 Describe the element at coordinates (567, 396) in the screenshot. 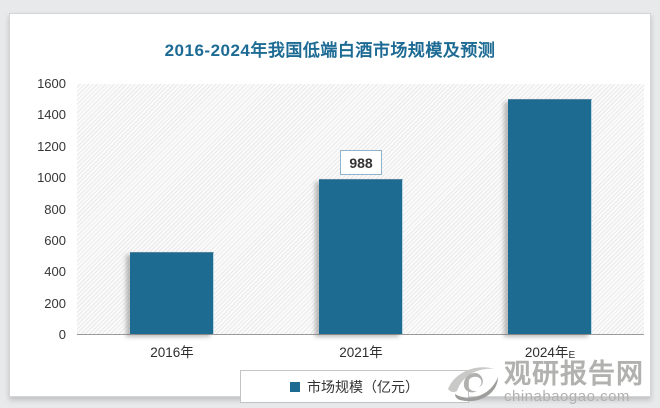

I see `watermark-site-url: chinabaogao.com` at that location.